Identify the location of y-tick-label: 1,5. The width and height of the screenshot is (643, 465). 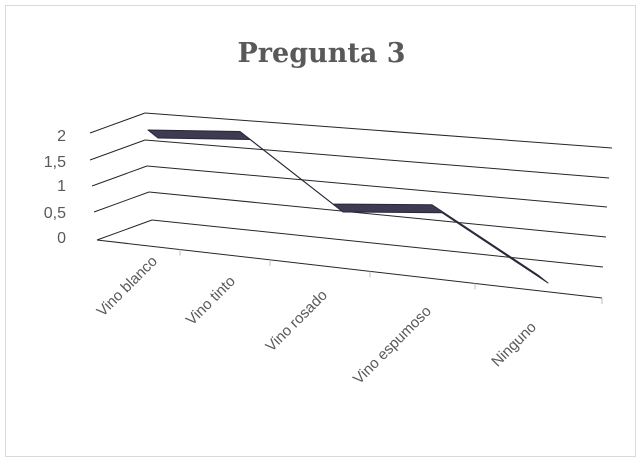
(55, 162).